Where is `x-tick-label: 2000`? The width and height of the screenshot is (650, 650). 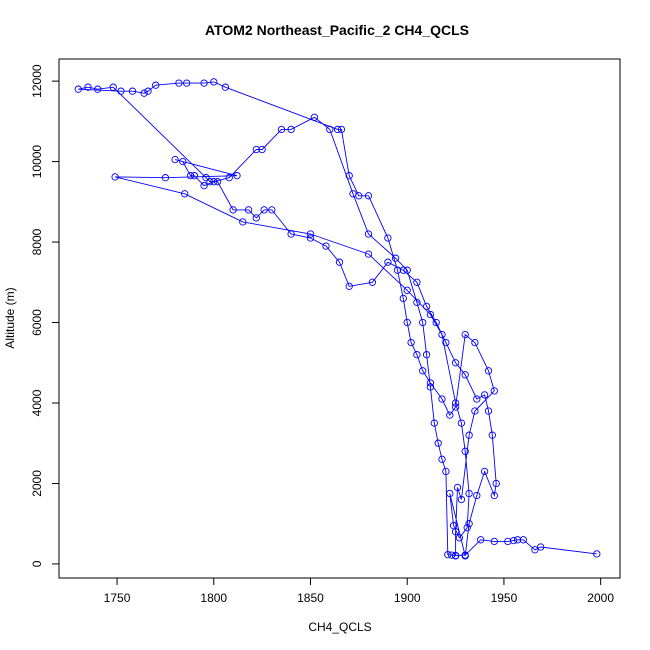 x-tick-label: 2000 is located at coordinates (600, 598).